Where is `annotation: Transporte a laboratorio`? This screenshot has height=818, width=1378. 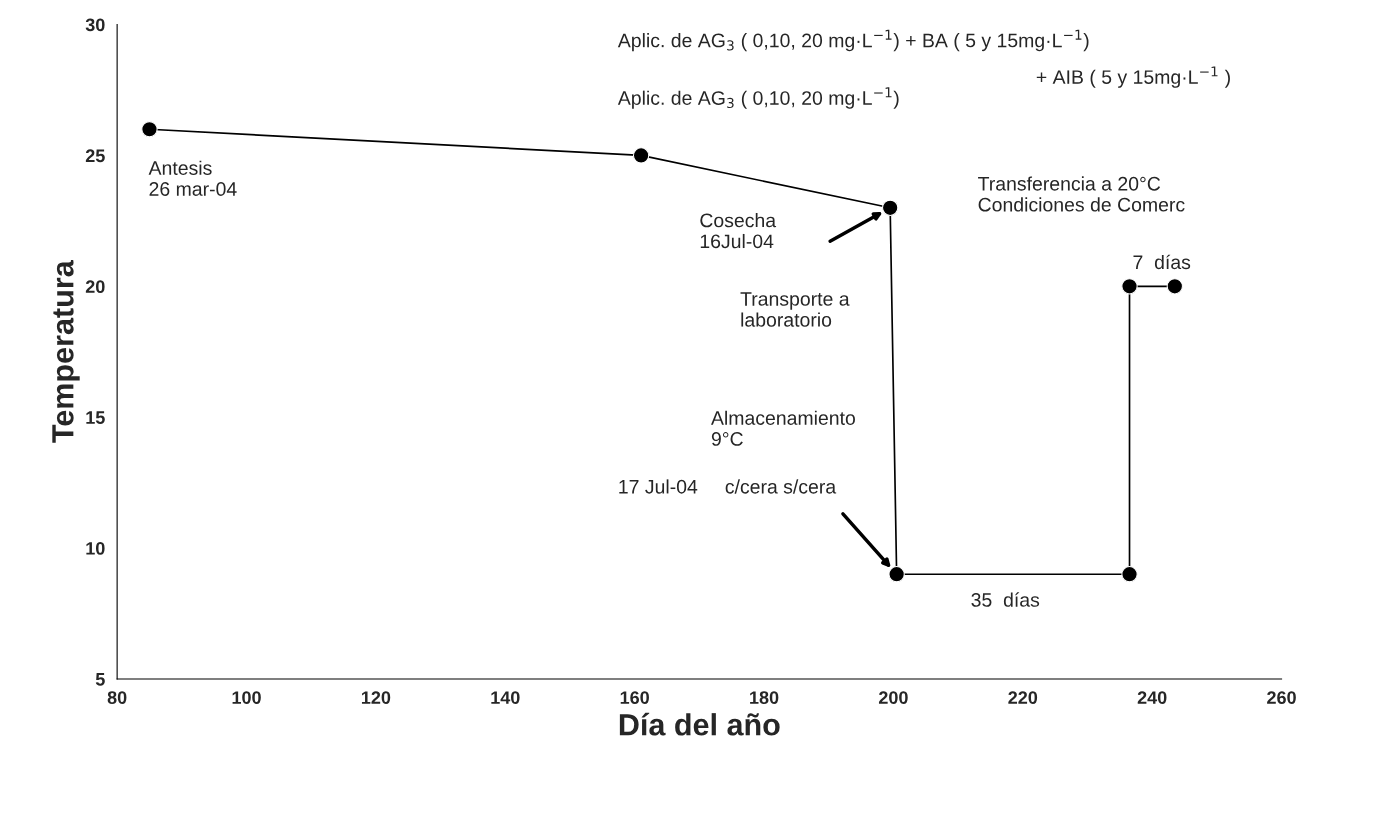 annotation: Transporte a laboratorio is located at coordinates (795, 309).